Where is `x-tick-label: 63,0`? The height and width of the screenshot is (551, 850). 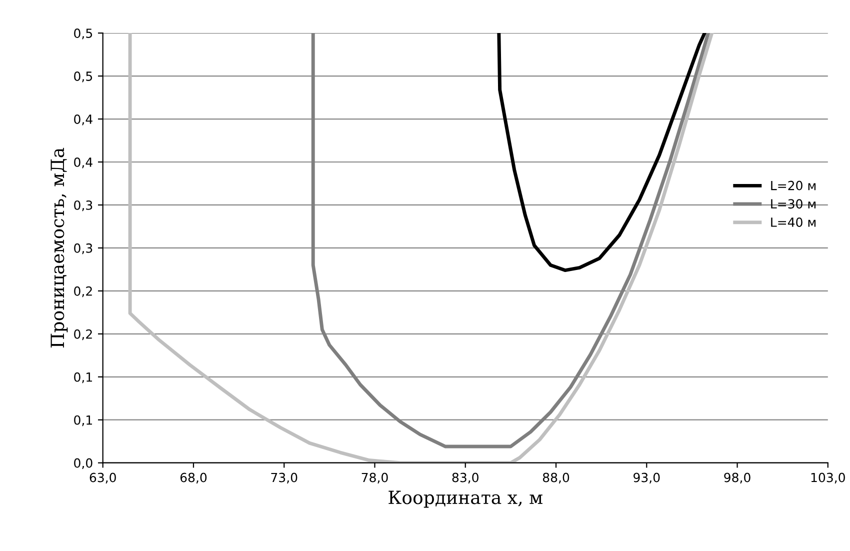 x-tick-label: 63,0 is located at coordinates (103, 478).